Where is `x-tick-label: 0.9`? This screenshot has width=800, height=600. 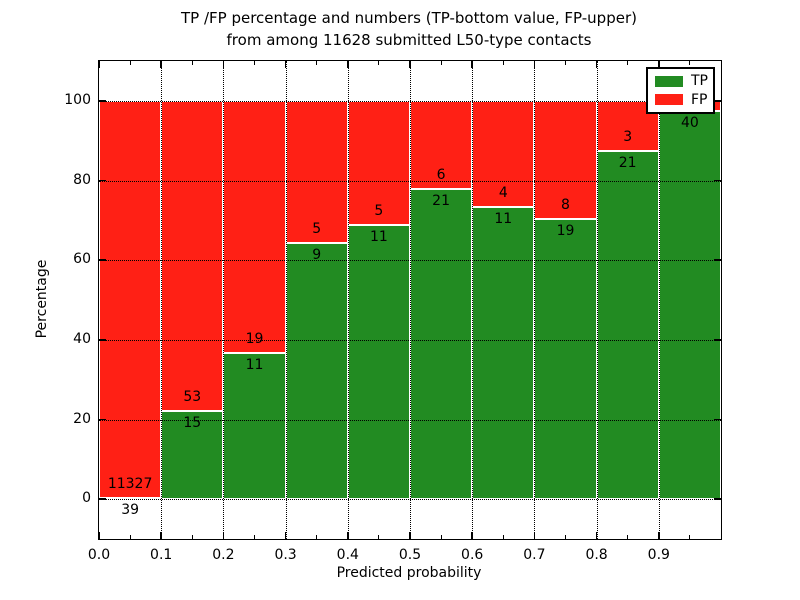
x-tick-label: 0.9 is located at coordinates (658, 555).